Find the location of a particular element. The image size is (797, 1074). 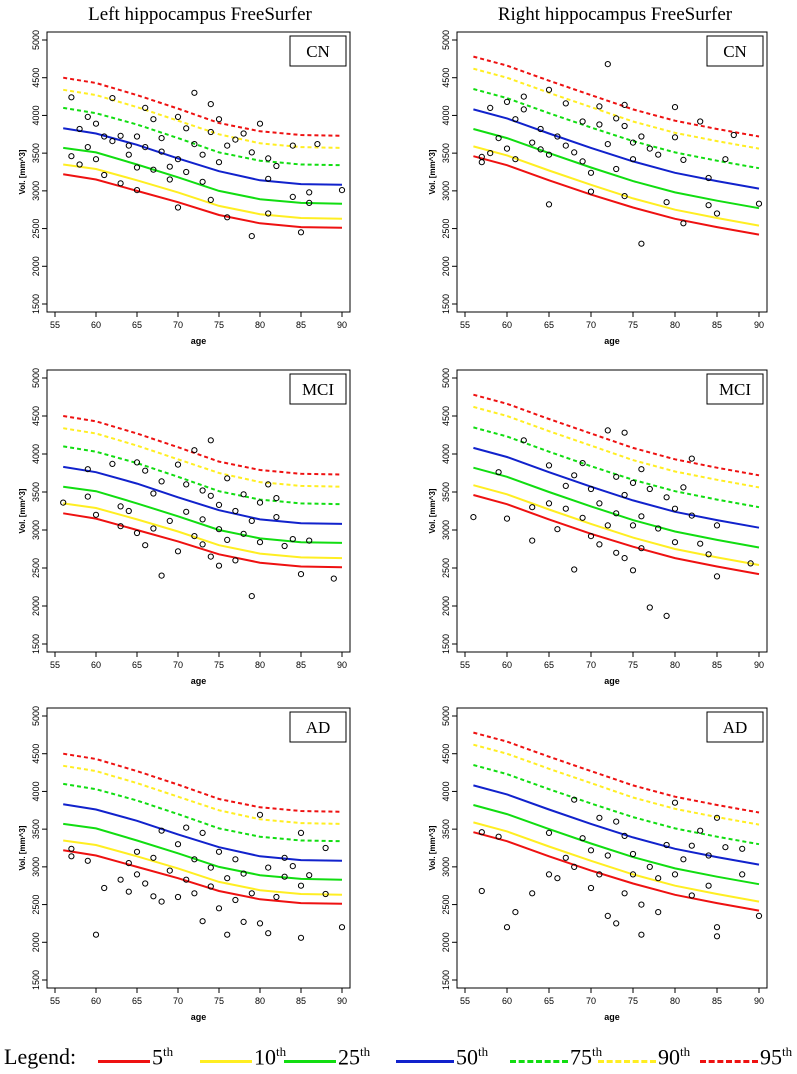

legend-suffix: th is located at coordinates (365, 1051).